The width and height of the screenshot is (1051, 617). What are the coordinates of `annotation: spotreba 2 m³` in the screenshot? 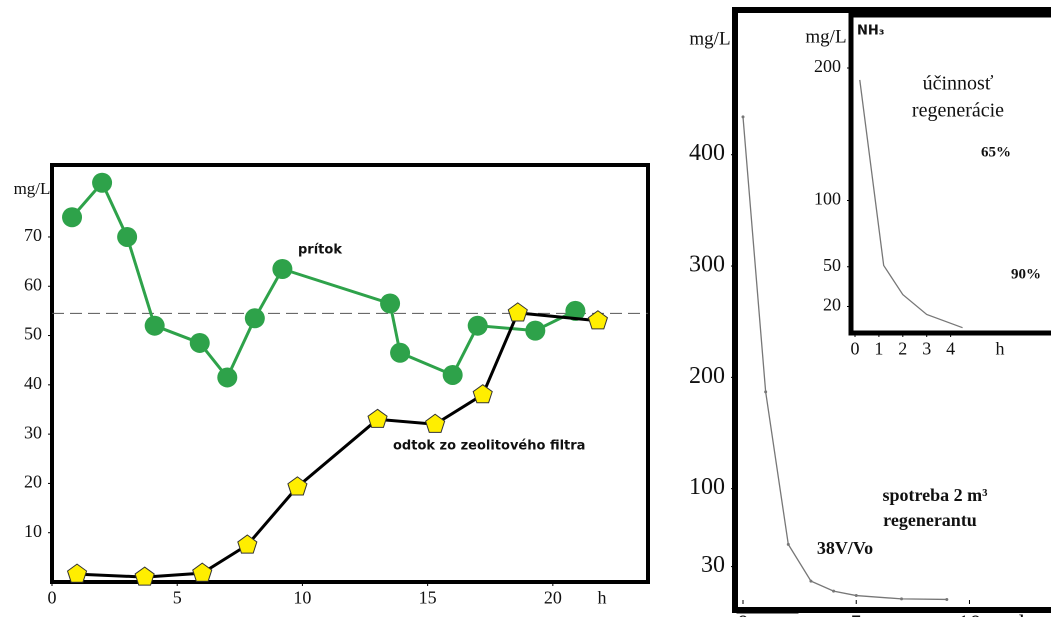 It's located at (935, 495).